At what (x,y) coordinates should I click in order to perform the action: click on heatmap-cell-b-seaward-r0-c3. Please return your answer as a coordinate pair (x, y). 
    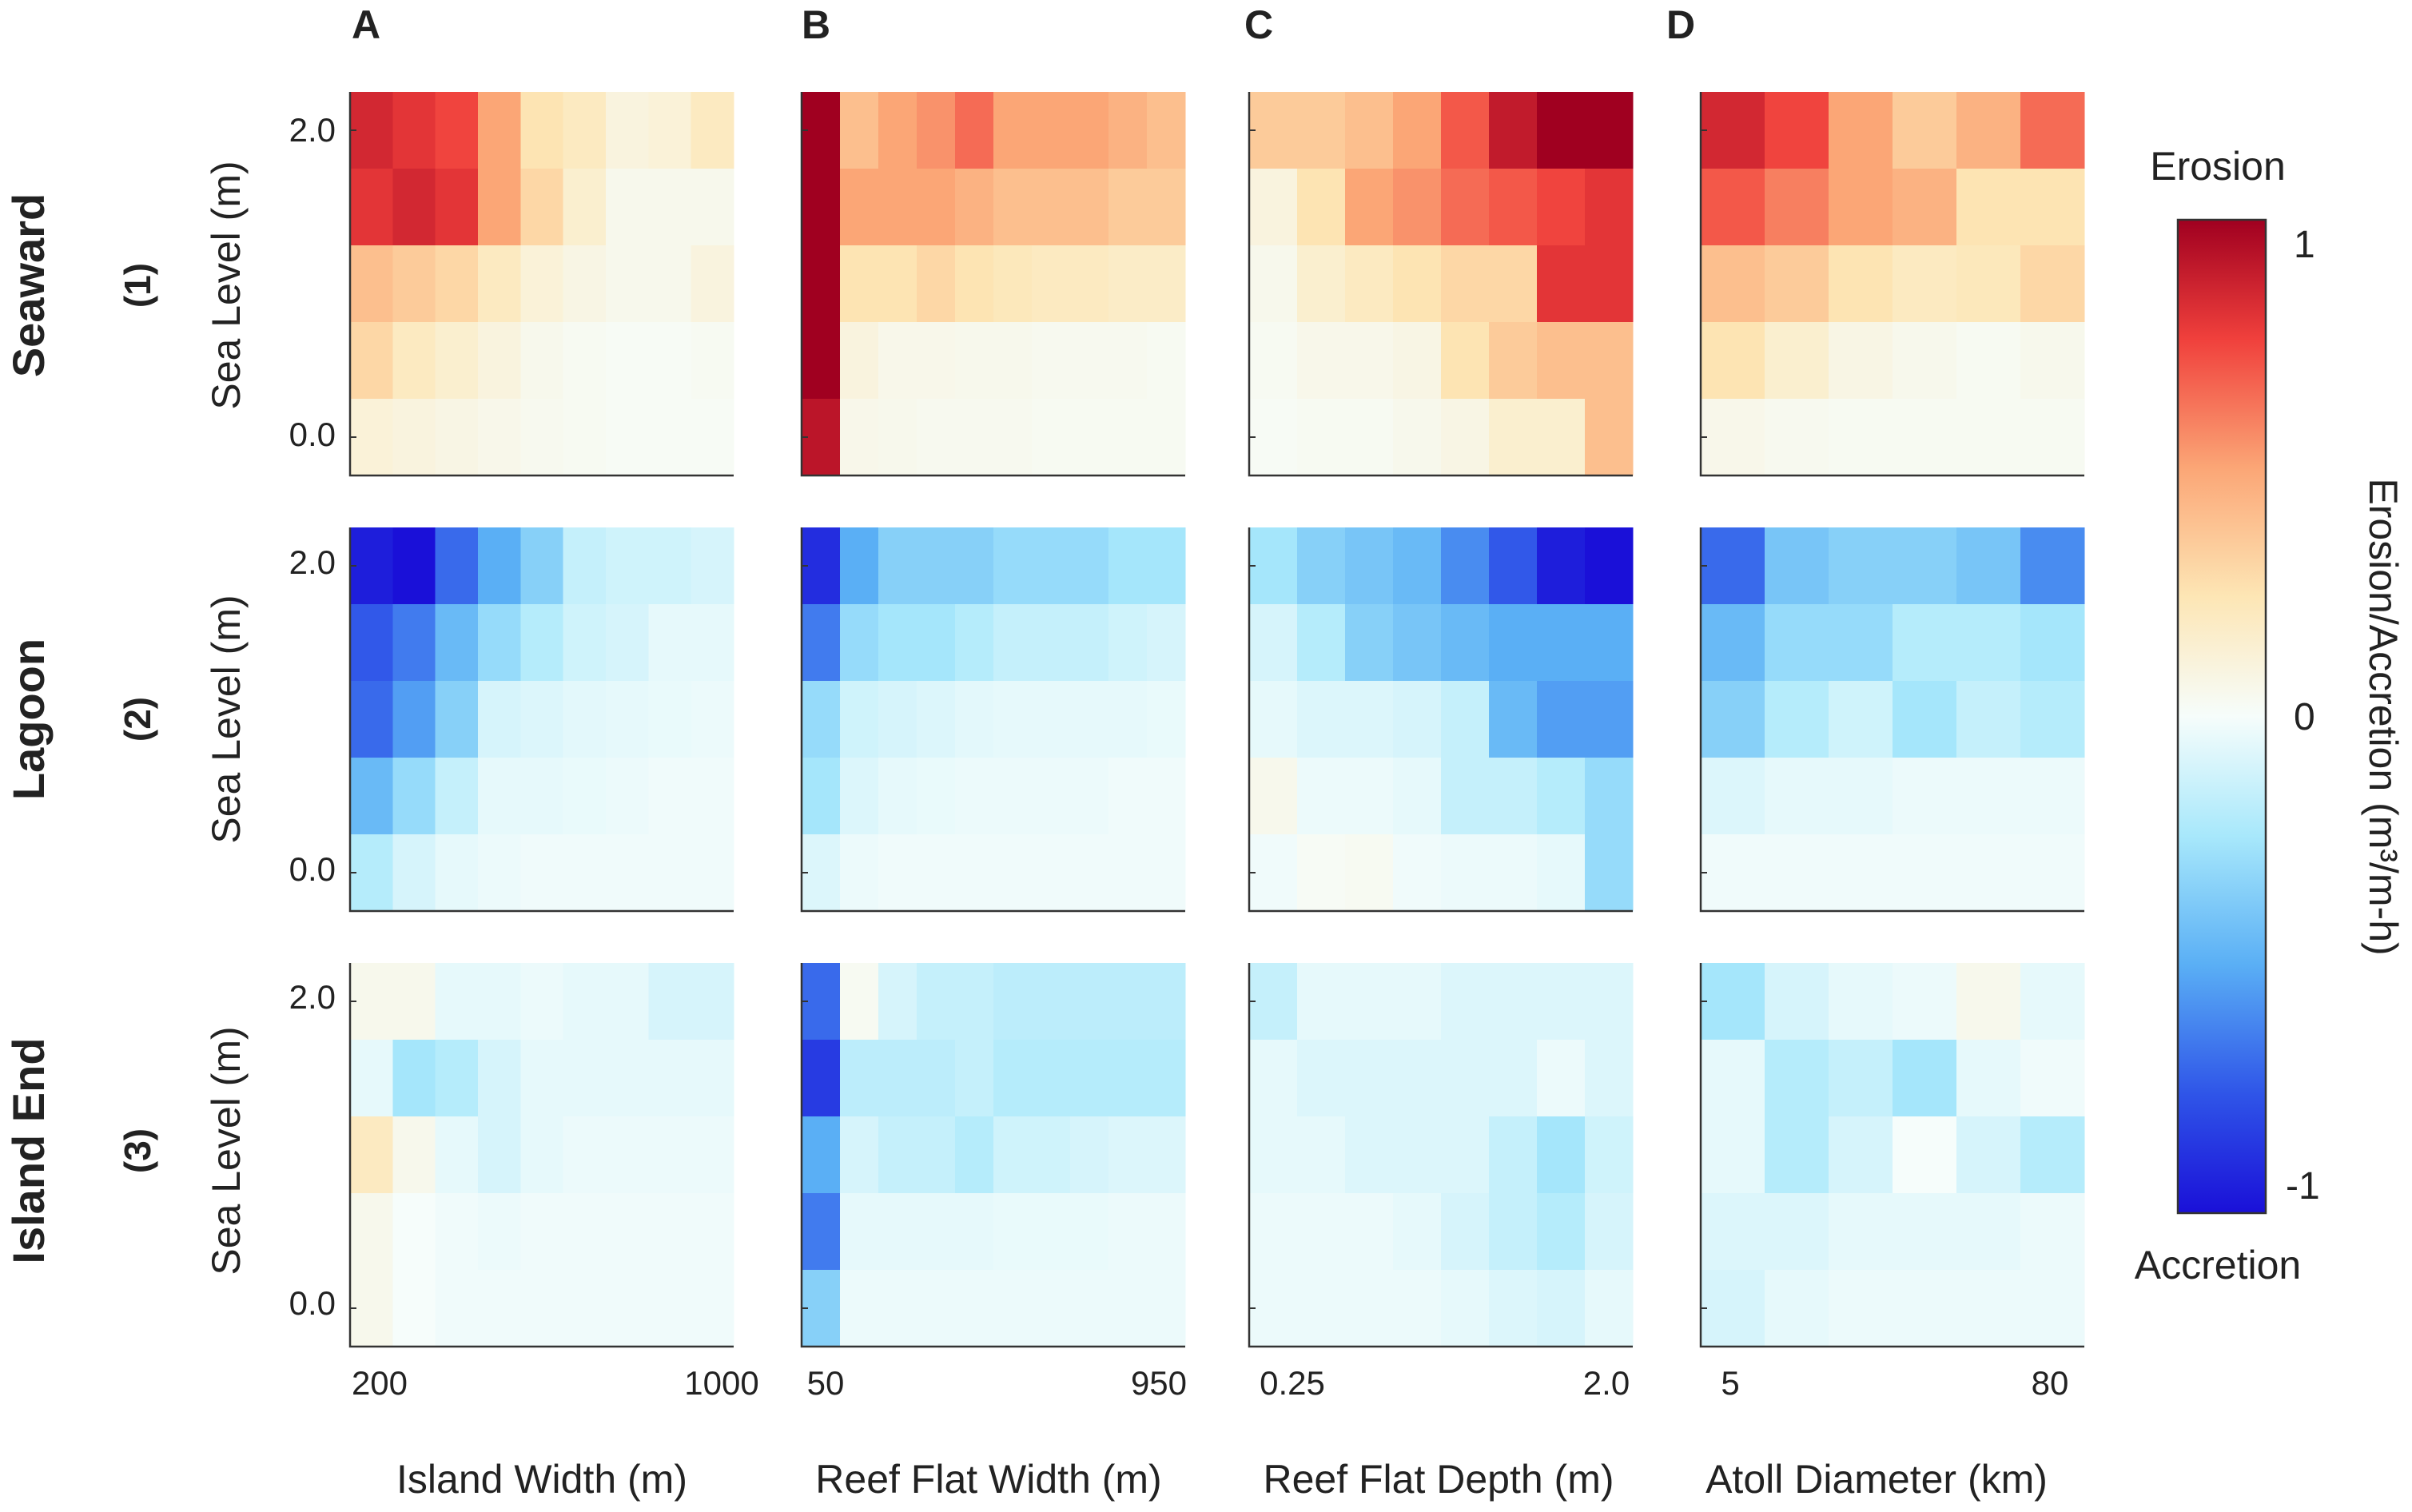
    Looking at the image, I should click on (936, 130).